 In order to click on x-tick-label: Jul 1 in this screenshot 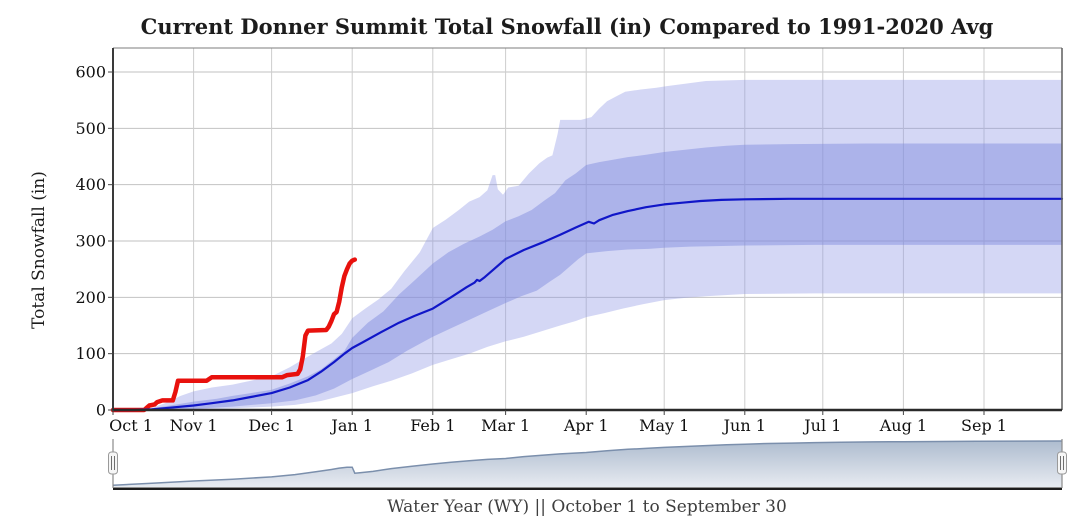, I will do `click(821, 425)`.